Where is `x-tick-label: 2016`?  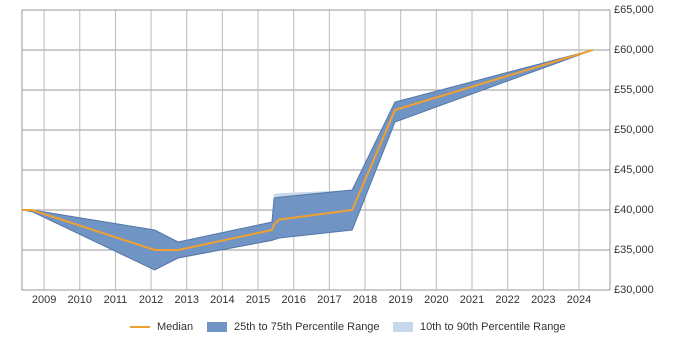
x-tick-label: 2016 is located at coordinates (293, 300).